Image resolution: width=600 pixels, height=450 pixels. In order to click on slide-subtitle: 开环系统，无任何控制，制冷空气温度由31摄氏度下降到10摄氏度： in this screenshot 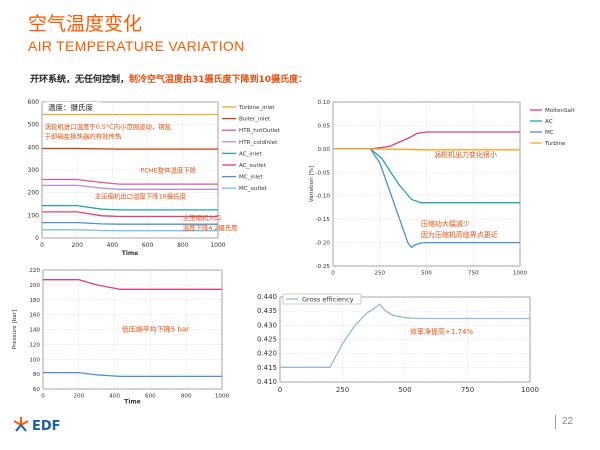, I will do `click(168, 78)`.